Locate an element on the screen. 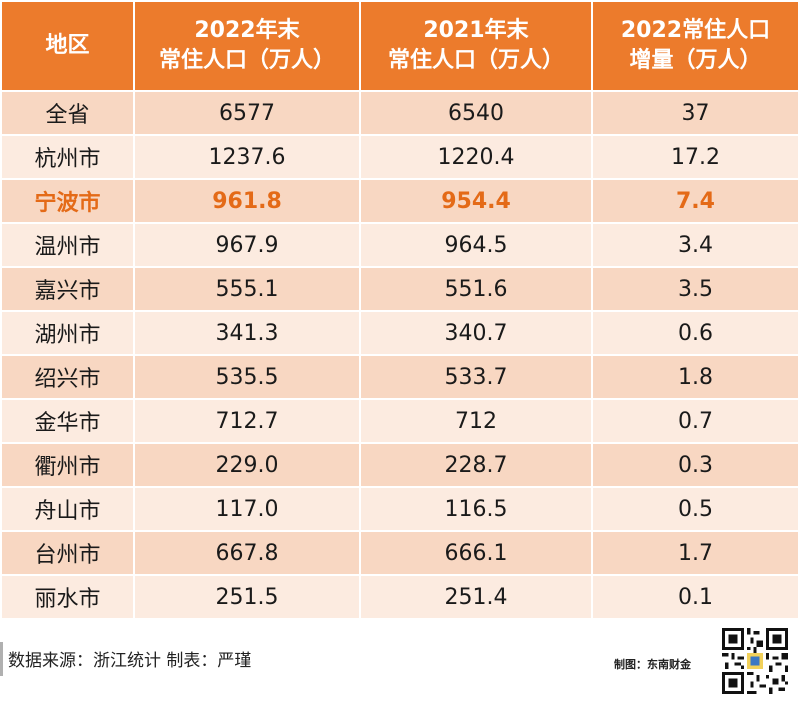 This screenshot has height=703, width=800. table-row: 嘉兴市 555.1 551.6 3.5 is located at coordinates (400, 288).